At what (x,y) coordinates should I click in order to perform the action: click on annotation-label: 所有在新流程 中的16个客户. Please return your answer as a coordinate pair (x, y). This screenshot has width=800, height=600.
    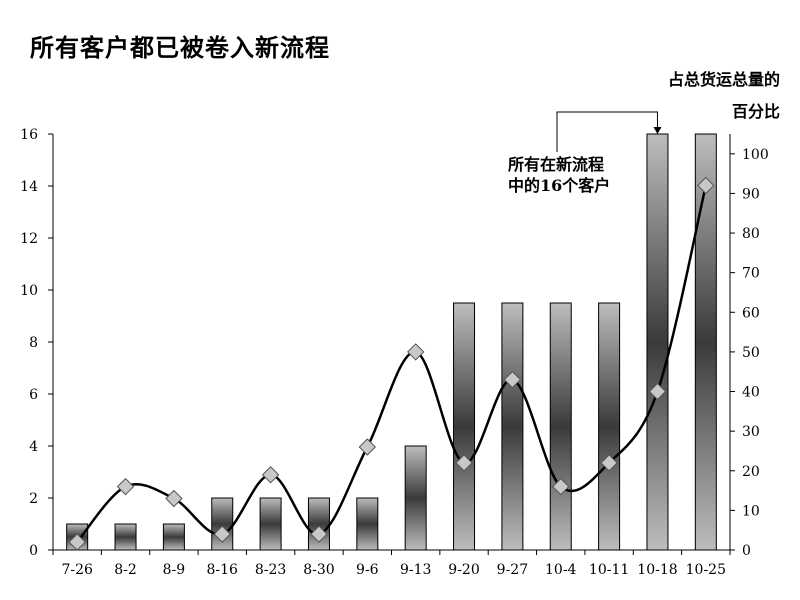
    Looking at the image, I should click on (568, 175).